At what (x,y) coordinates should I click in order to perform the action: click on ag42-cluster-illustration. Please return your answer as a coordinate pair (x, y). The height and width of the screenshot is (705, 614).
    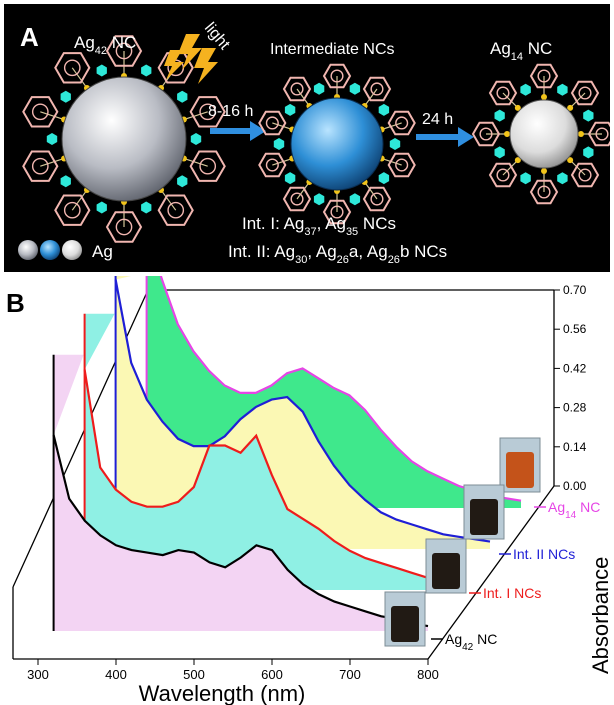
    Looking at the image, I should click on (124, 139).